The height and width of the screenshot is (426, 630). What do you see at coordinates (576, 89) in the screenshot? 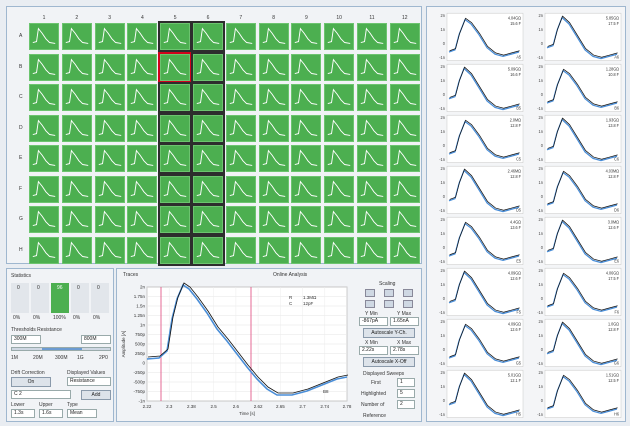
I see `mini-trace-b6: 2n 1n 0 -1n 1.28GΩ 10.8 F B6` at bounding box center [576, 89].